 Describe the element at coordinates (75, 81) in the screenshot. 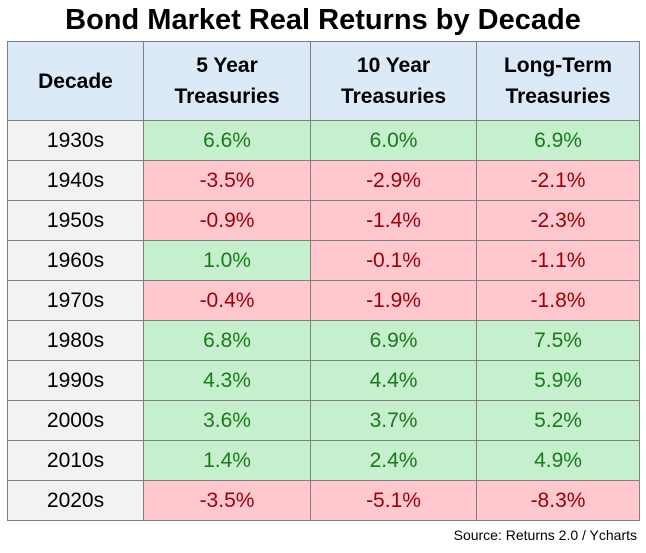

I see `column-header: Decade` at that location.